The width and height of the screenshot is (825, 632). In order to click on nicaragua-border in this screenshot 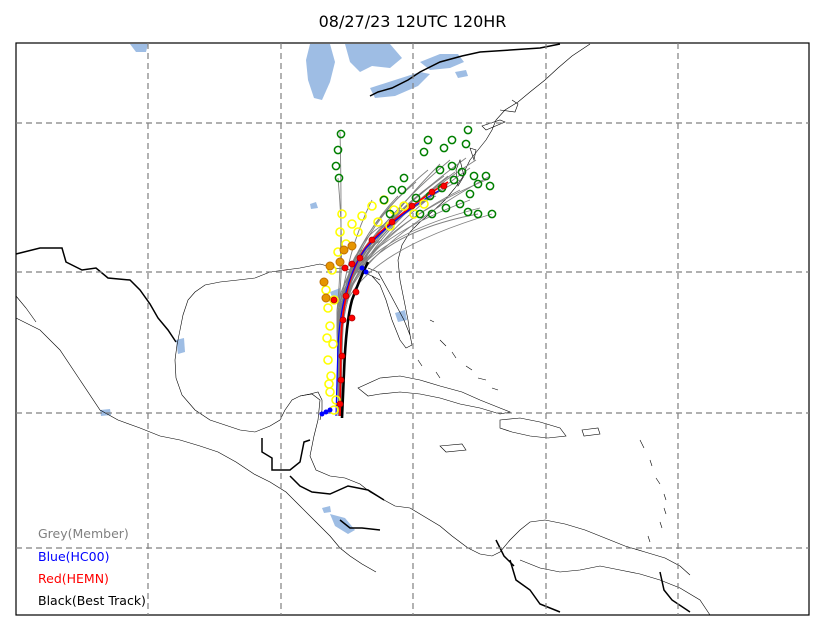, I will do `click(360, 525)`.